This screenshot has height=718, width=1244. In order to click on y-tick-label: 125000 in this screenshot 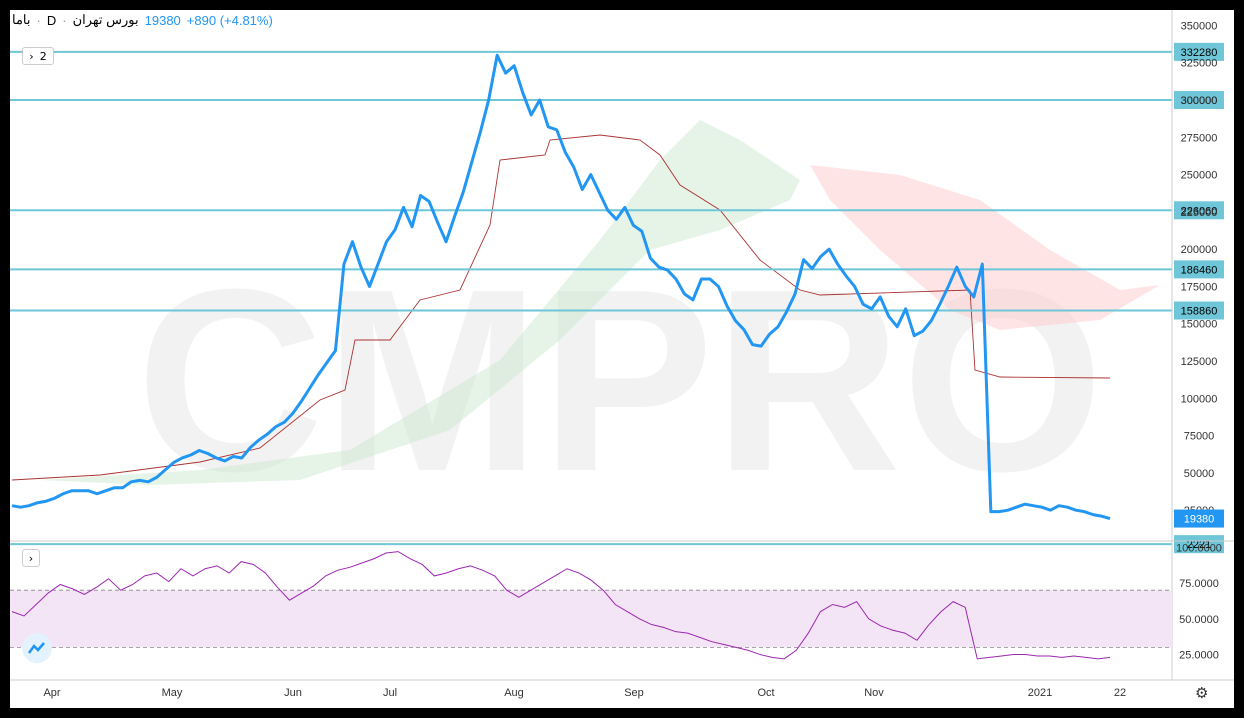, I will do `click(1199, 362)`.